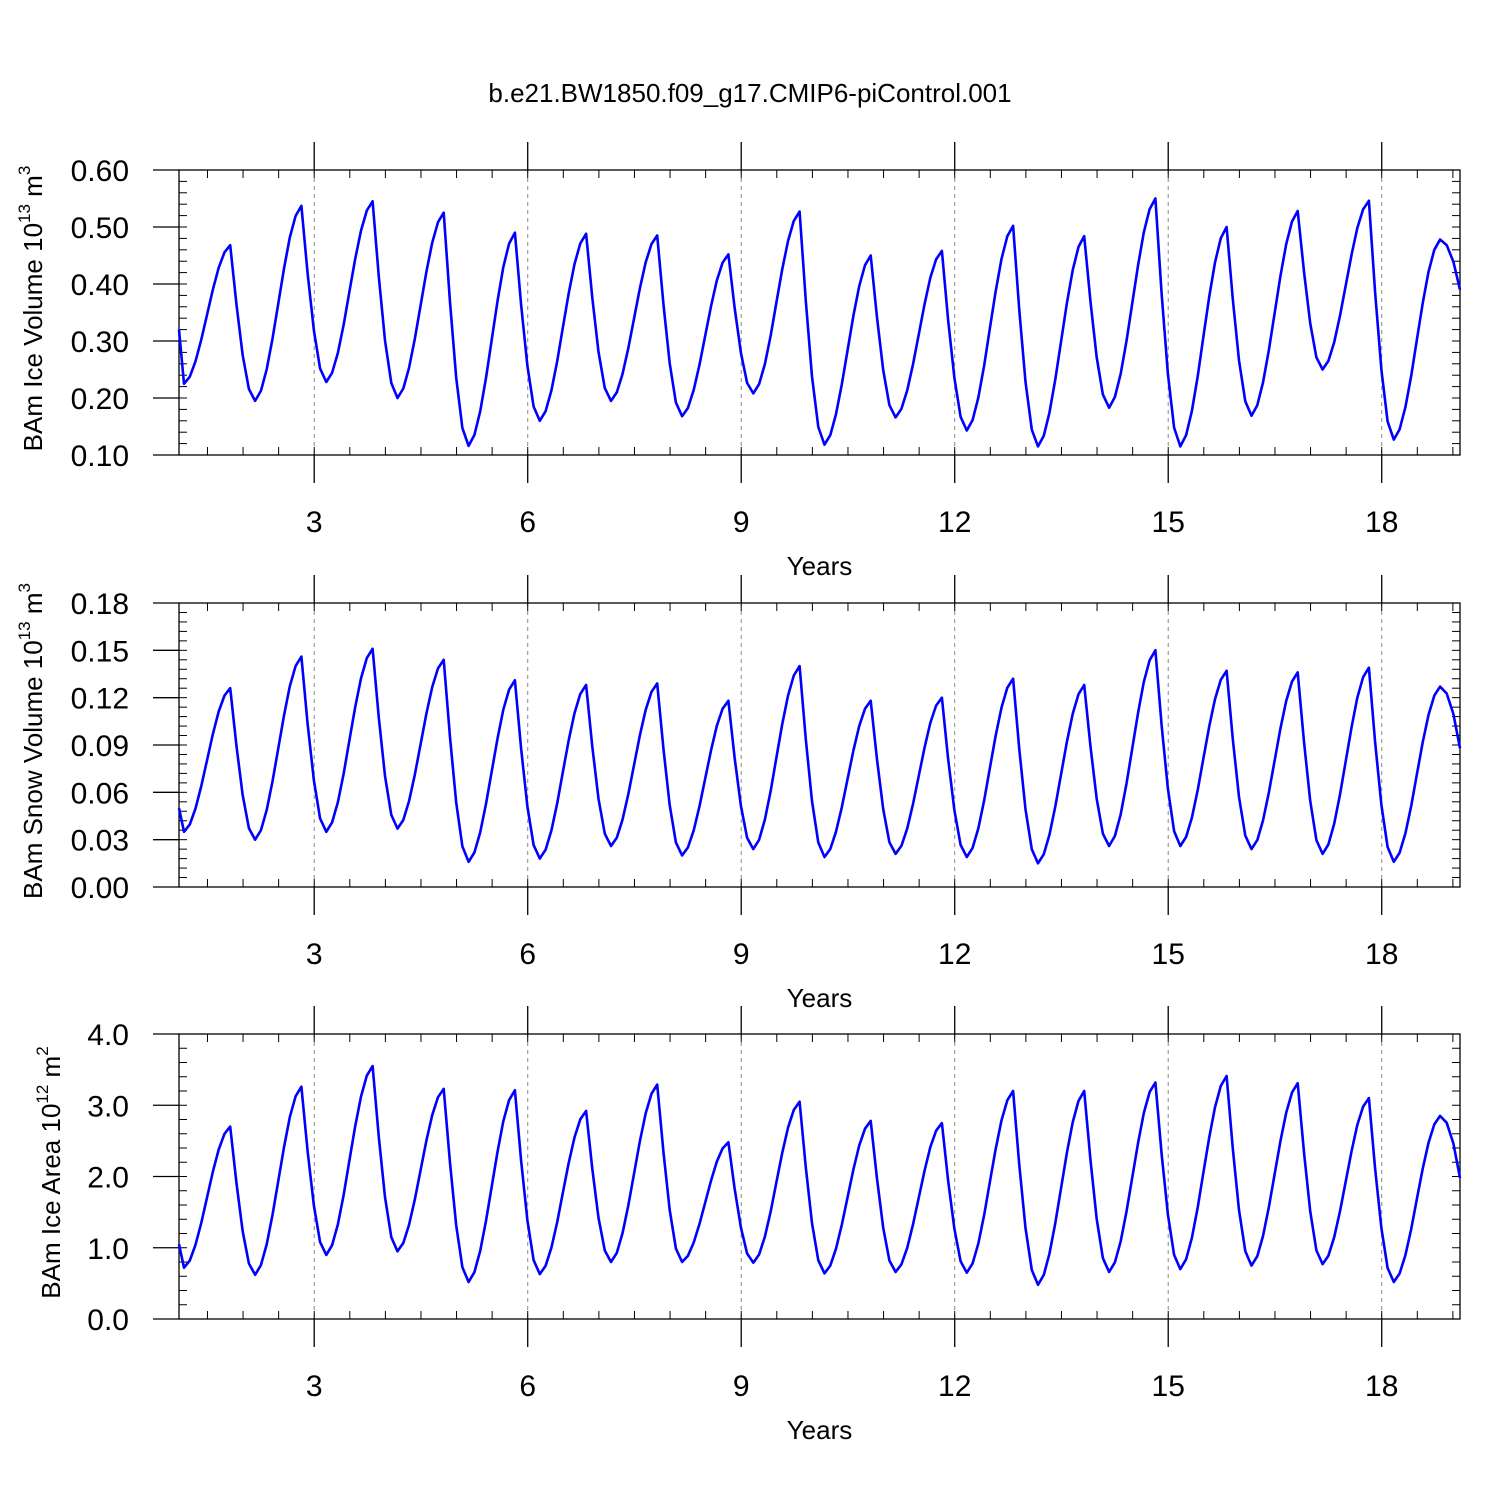 This screenshot has width=1500, height=1500. What do you see at coordinates (100, 746) in the screenshot?
I see `y-tick-label: 0.09` at bounding box center [100, 746].